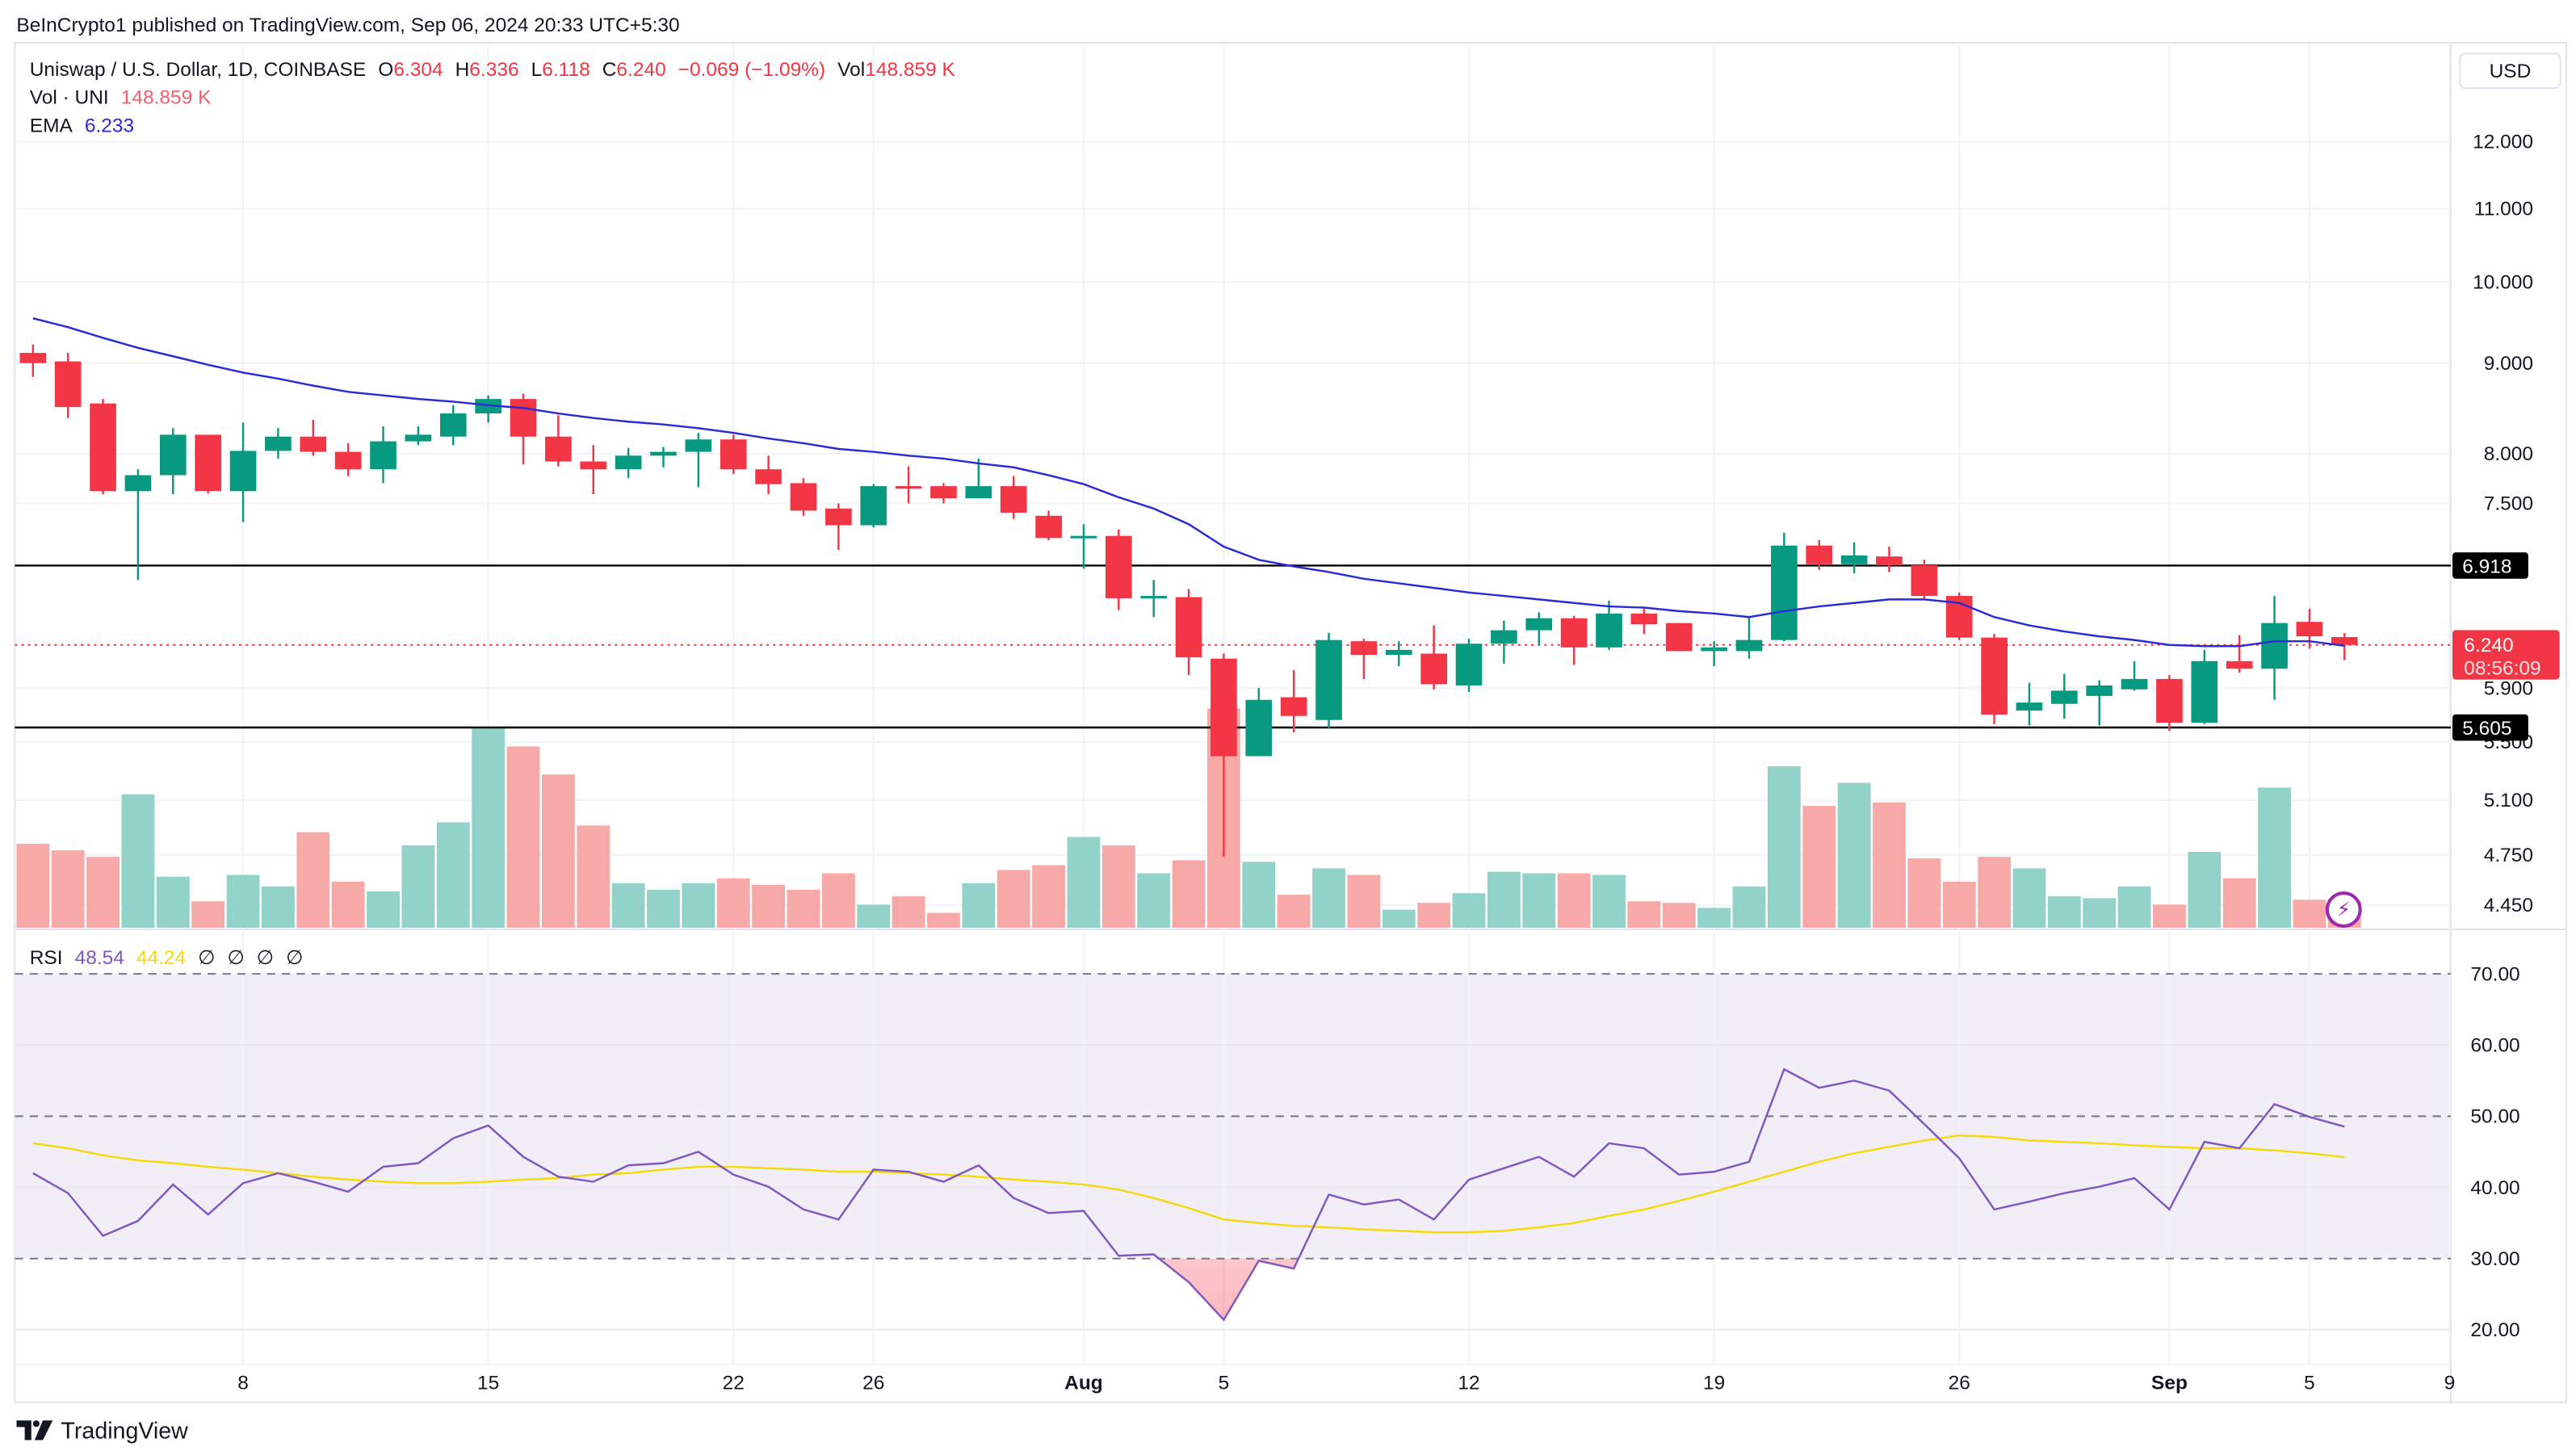 The image size is (2576, 1455). Describe the element at coordinates (2508, 688) in the screenshot. I see `price-tick-label: 5.900` at that location.